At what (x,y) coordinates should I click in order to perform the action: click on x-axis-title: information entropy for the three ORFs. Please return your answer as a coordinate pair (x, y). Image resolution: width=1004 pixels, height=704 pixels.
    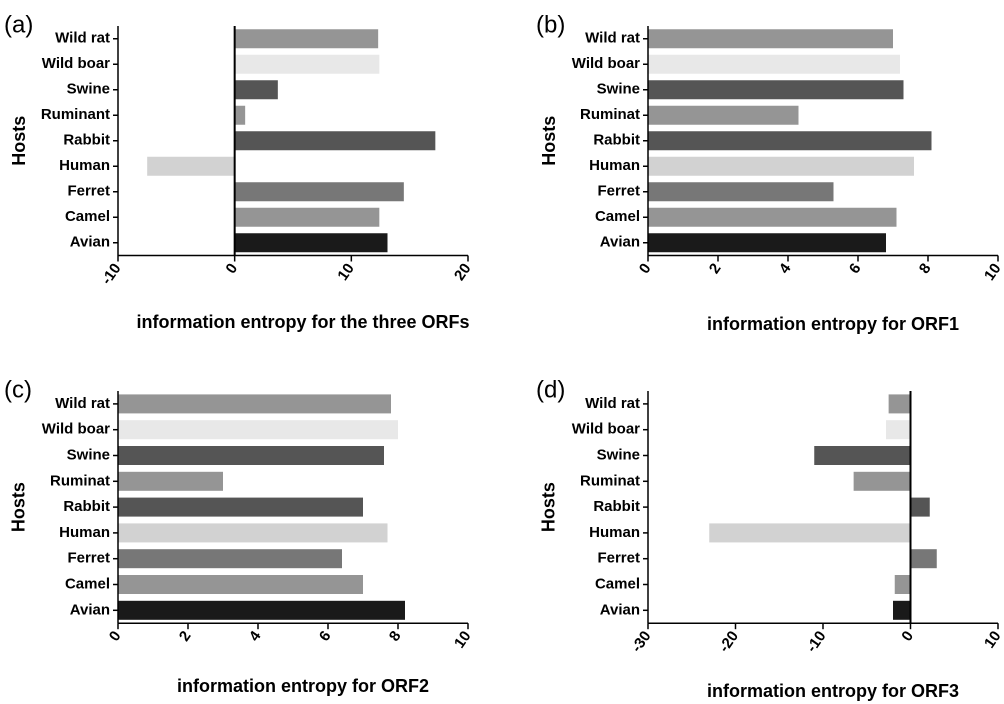
    Looking at the image, I should click on (302, 322).